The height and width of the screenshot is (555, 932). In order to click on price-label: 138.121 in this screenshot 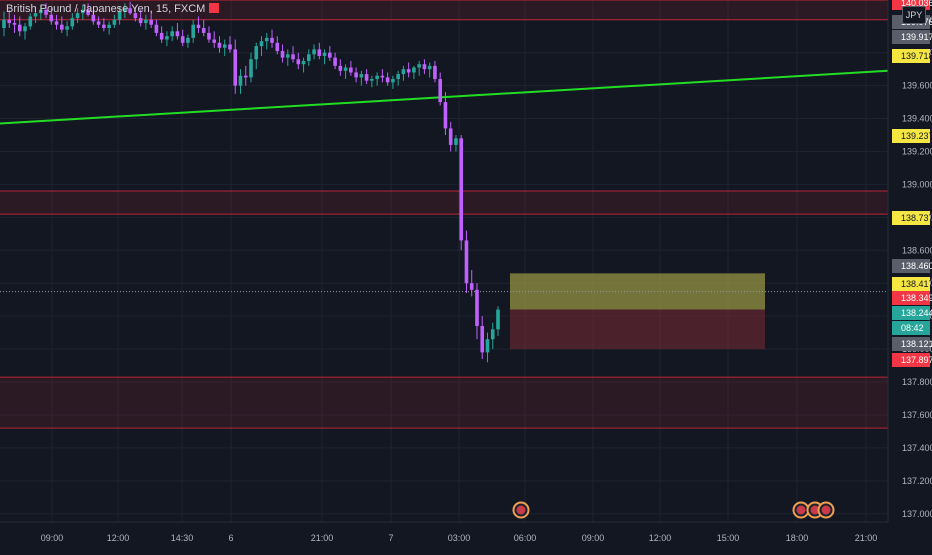, I will do `click(916, 344)`.